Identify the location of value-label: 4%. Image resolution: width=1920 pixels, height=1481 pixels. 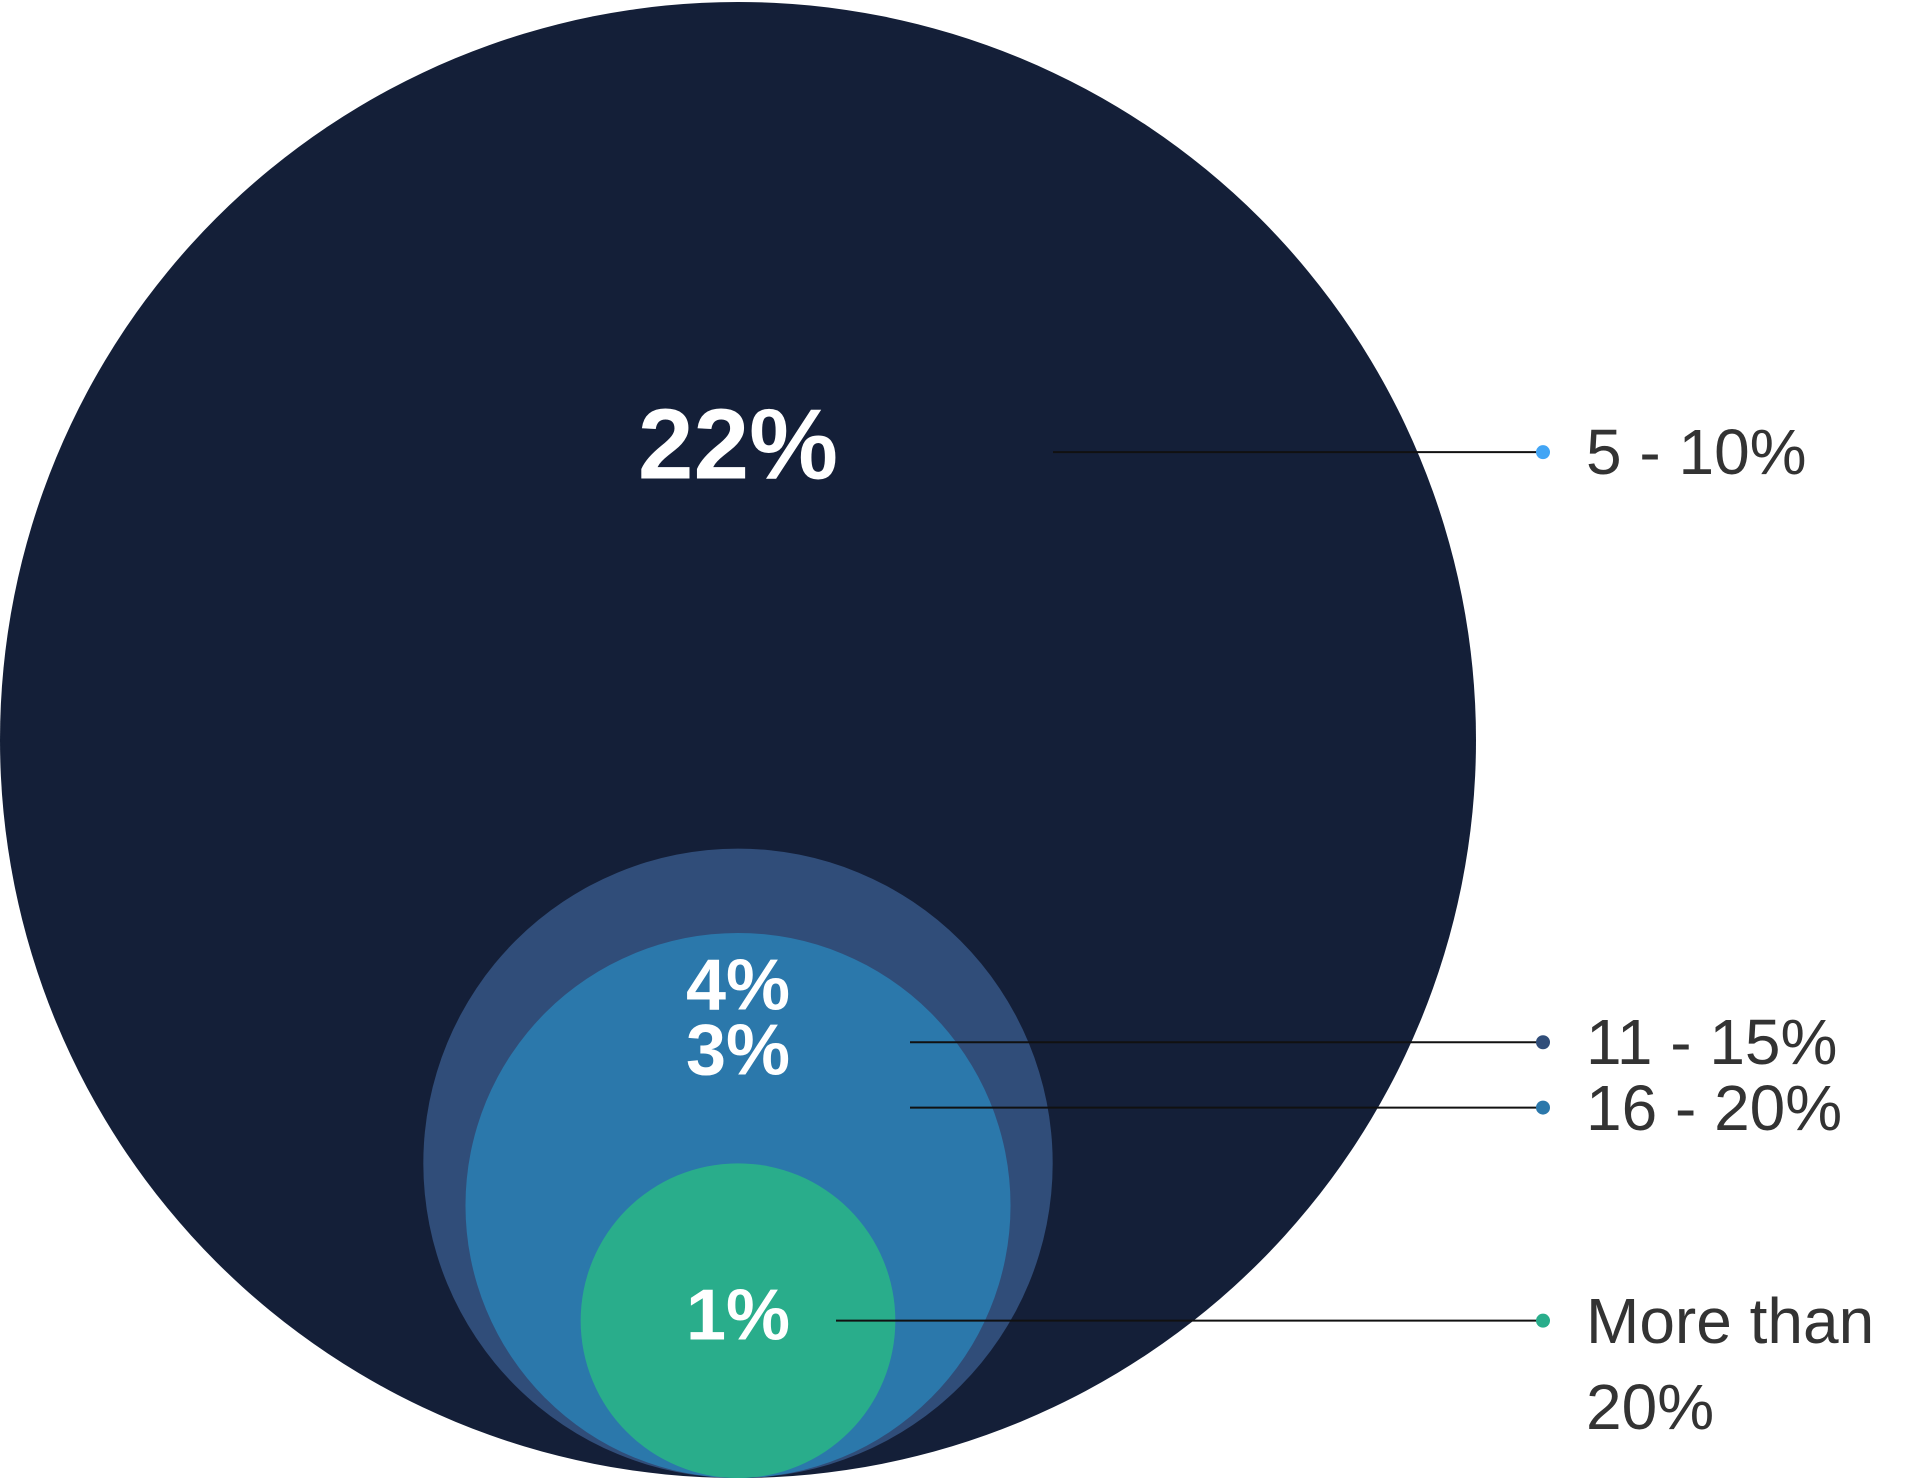
(738, 985).